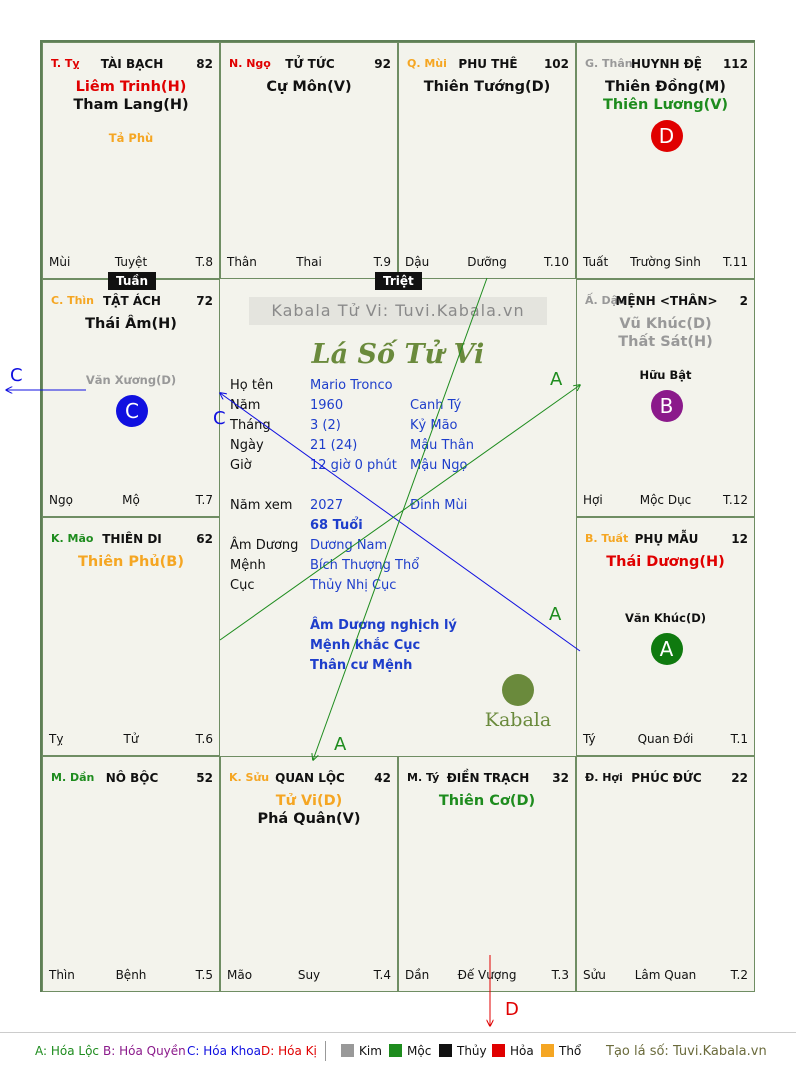 Image resolution: width=796 pixels, height=1071 pixels. Describe the element at coordinates (132, 64) in the screenshot. I see `cell-palace: TÀI BẠCH` at that location.